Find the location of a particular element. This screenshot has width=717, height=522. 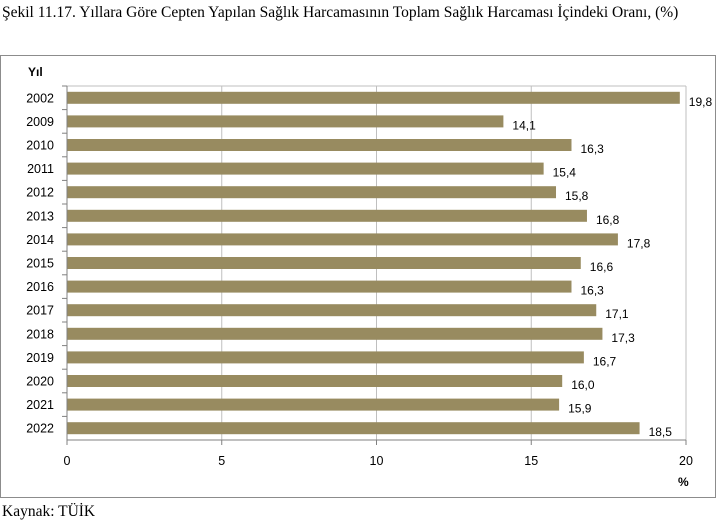

value-label-2019: 16,7 is located at coordinates (605, 361).